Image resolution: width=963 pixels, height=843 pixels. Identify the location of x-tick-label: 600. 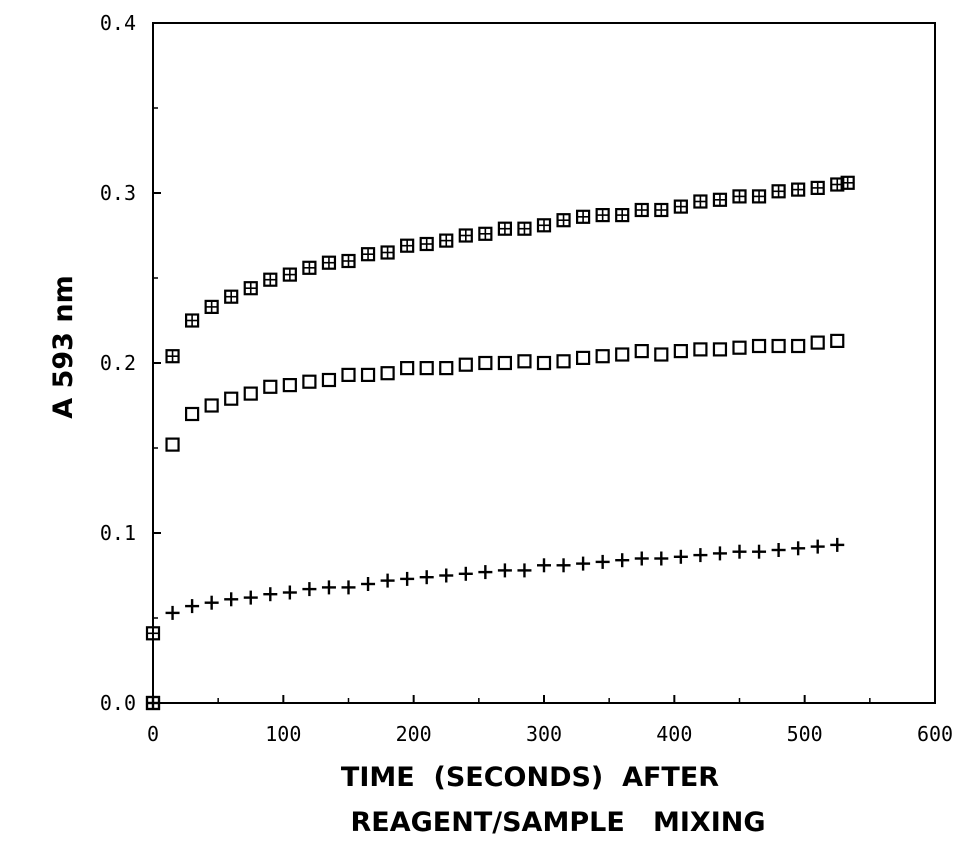
(935, 734).